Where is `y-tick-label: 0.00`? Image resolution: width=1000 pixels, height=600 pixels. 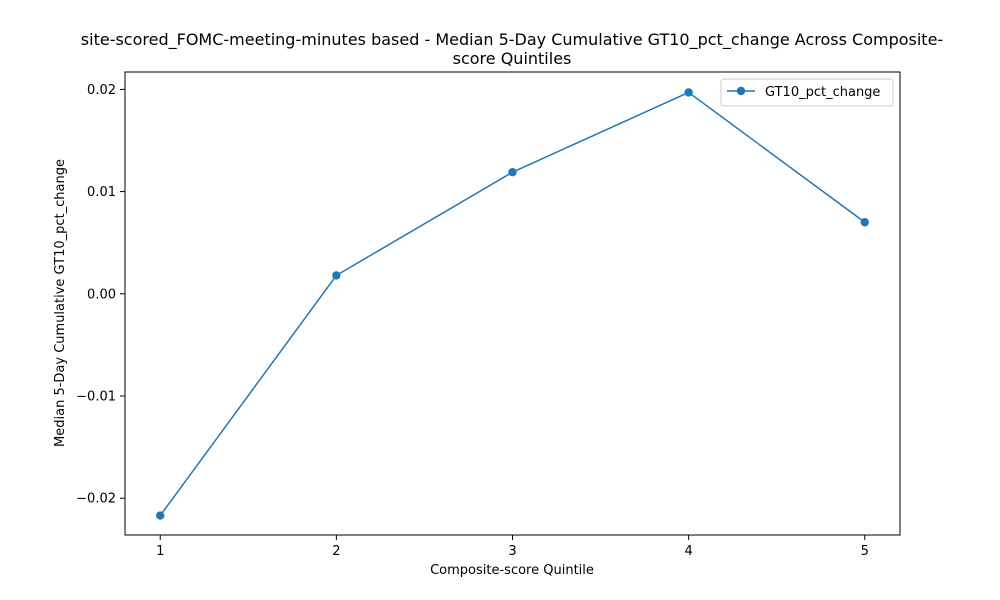
y-tick-label: 0.00 is located at coordinates (101, 294).